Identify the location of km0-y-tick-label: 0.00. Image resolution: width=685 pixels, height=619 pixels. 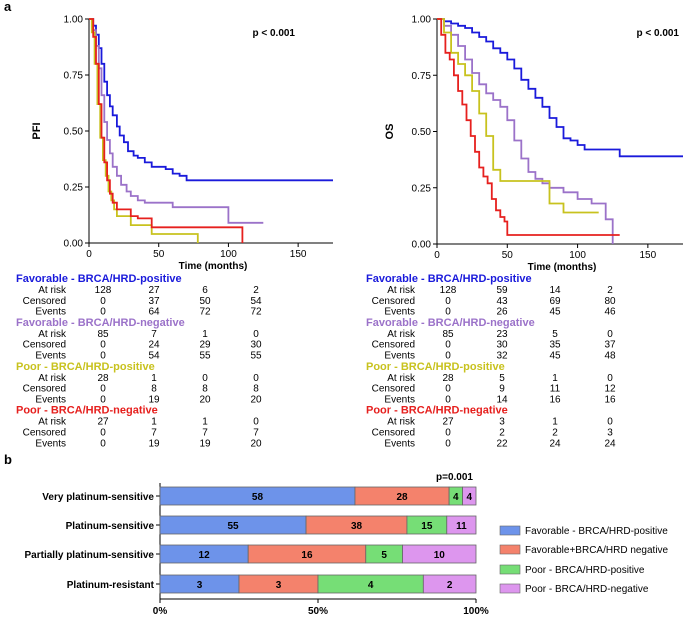
(74, 244).